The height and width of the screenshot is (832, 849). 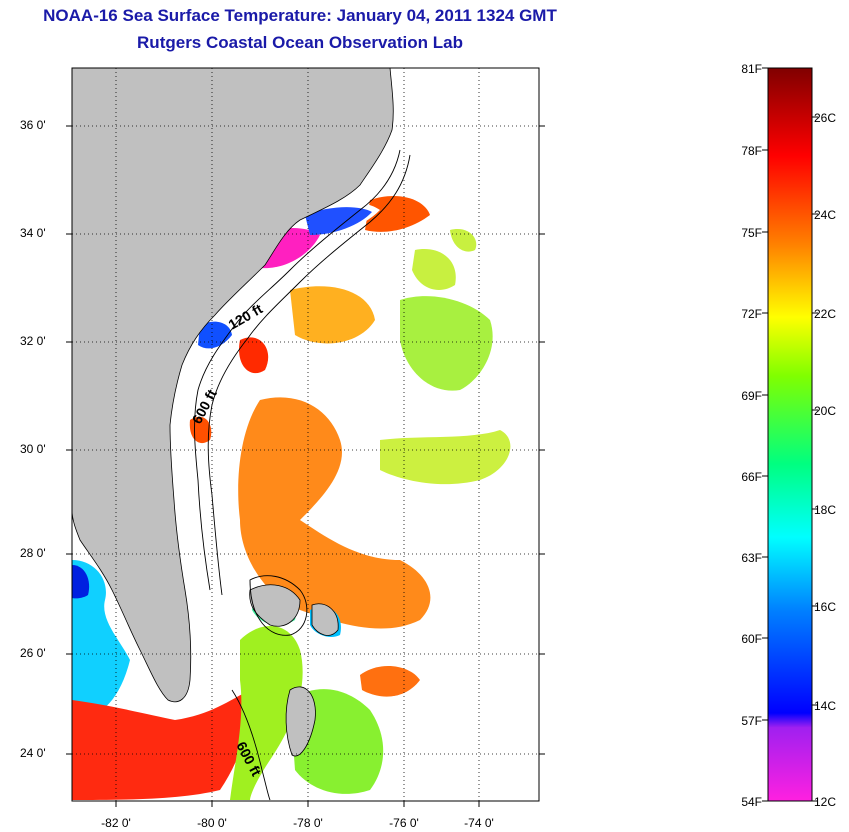 What do you see at coordinates (751, 314) in the screenshot?
I see `colorbar-label-72f: 72F` at bounding box center [751, 314].